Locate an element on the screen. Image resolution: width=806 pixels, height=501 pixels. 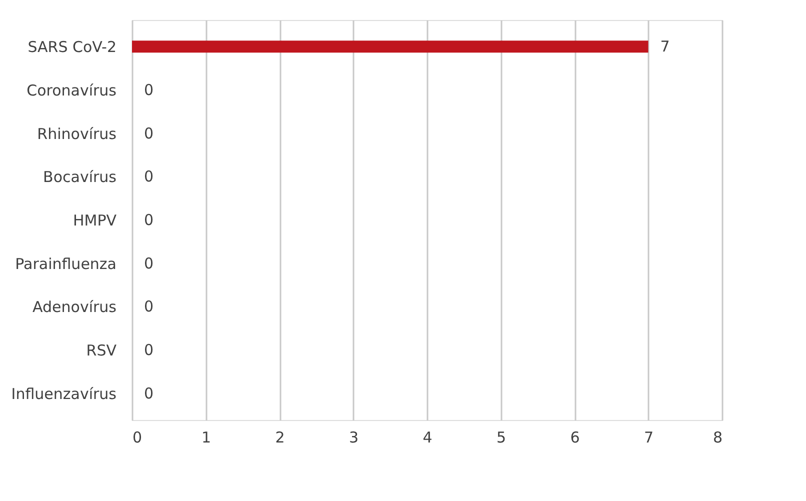
x-tick-label: 2 is located at coordinates (280, 437).